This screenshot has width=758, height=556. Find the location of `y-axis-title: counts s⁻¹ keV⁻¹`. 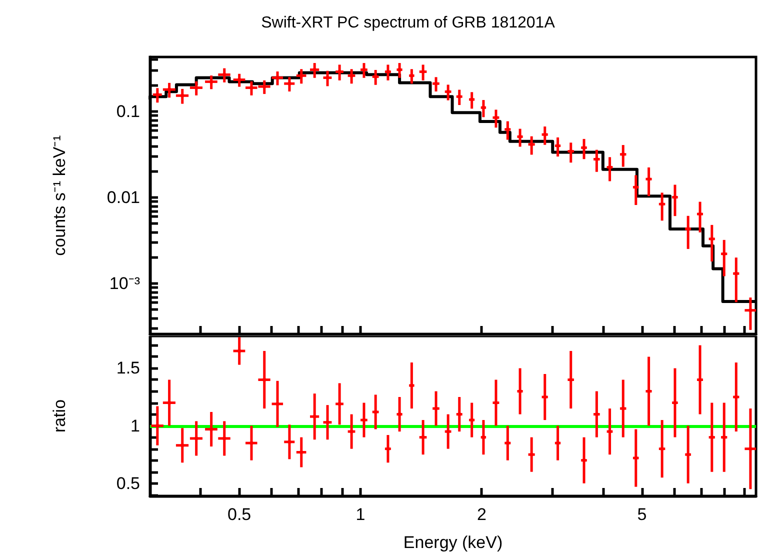

y-axis-title: counts s⁻¹ keV⁻¹ is located at coordinates (59, 195).